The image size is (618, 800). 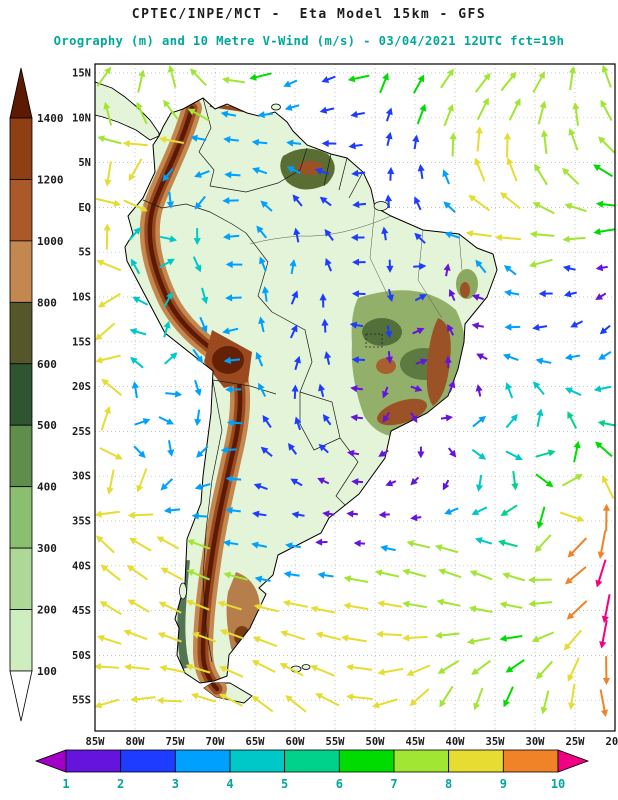 I want to click on elevation-label: 200, so click(x=47, y=610).